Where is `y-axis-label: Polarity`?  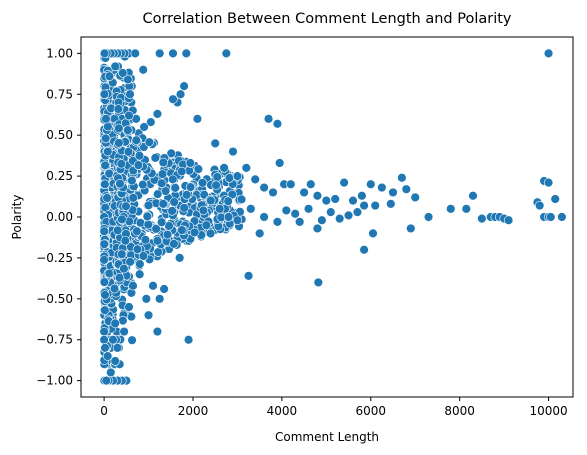
y-axis-label: Polarity is located at coordinates (17, 217).